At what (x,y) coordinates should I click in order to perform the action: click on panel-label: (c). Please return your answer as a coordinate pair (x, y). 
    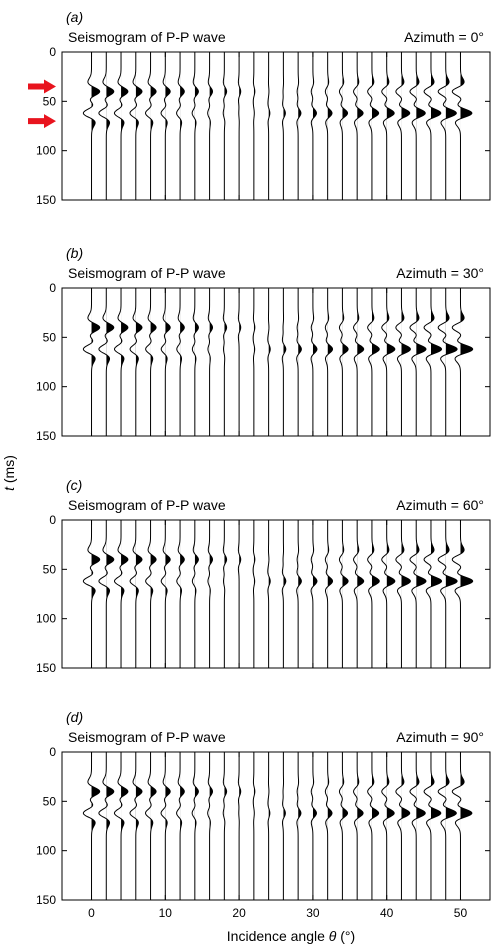
    Looking at the image, I should click on (74, 485).